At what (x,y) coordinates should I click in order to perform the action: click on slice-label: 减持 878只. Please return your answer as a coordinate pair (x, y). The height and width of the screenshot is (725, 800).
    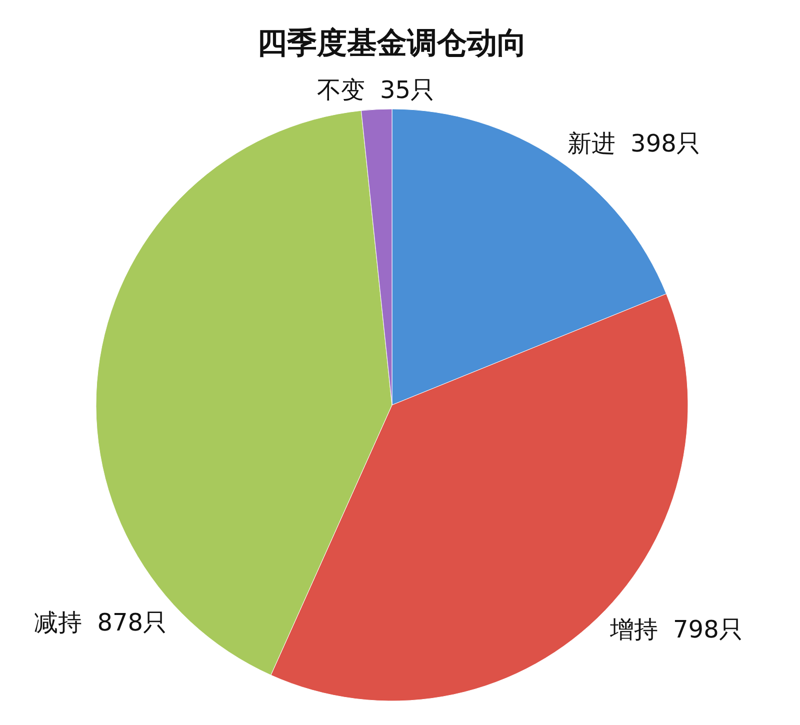
    Looking at the image, I should click on (101, 622).